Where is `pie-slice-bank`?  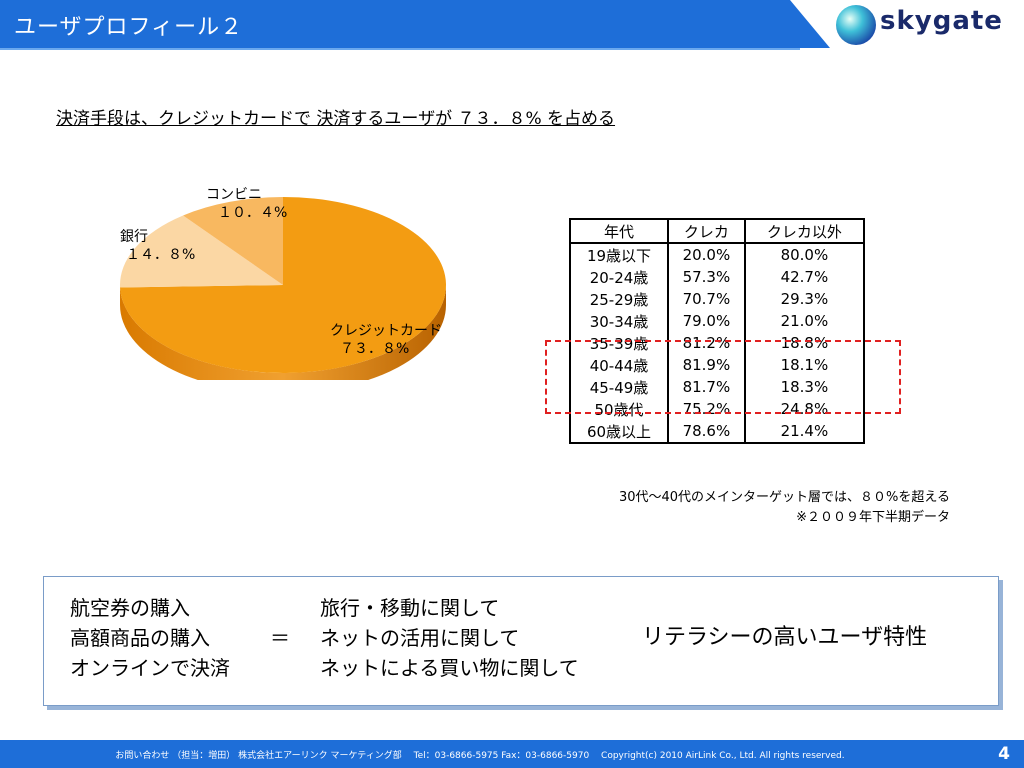 pie-slice-bank is located at coordinates (201, 251).